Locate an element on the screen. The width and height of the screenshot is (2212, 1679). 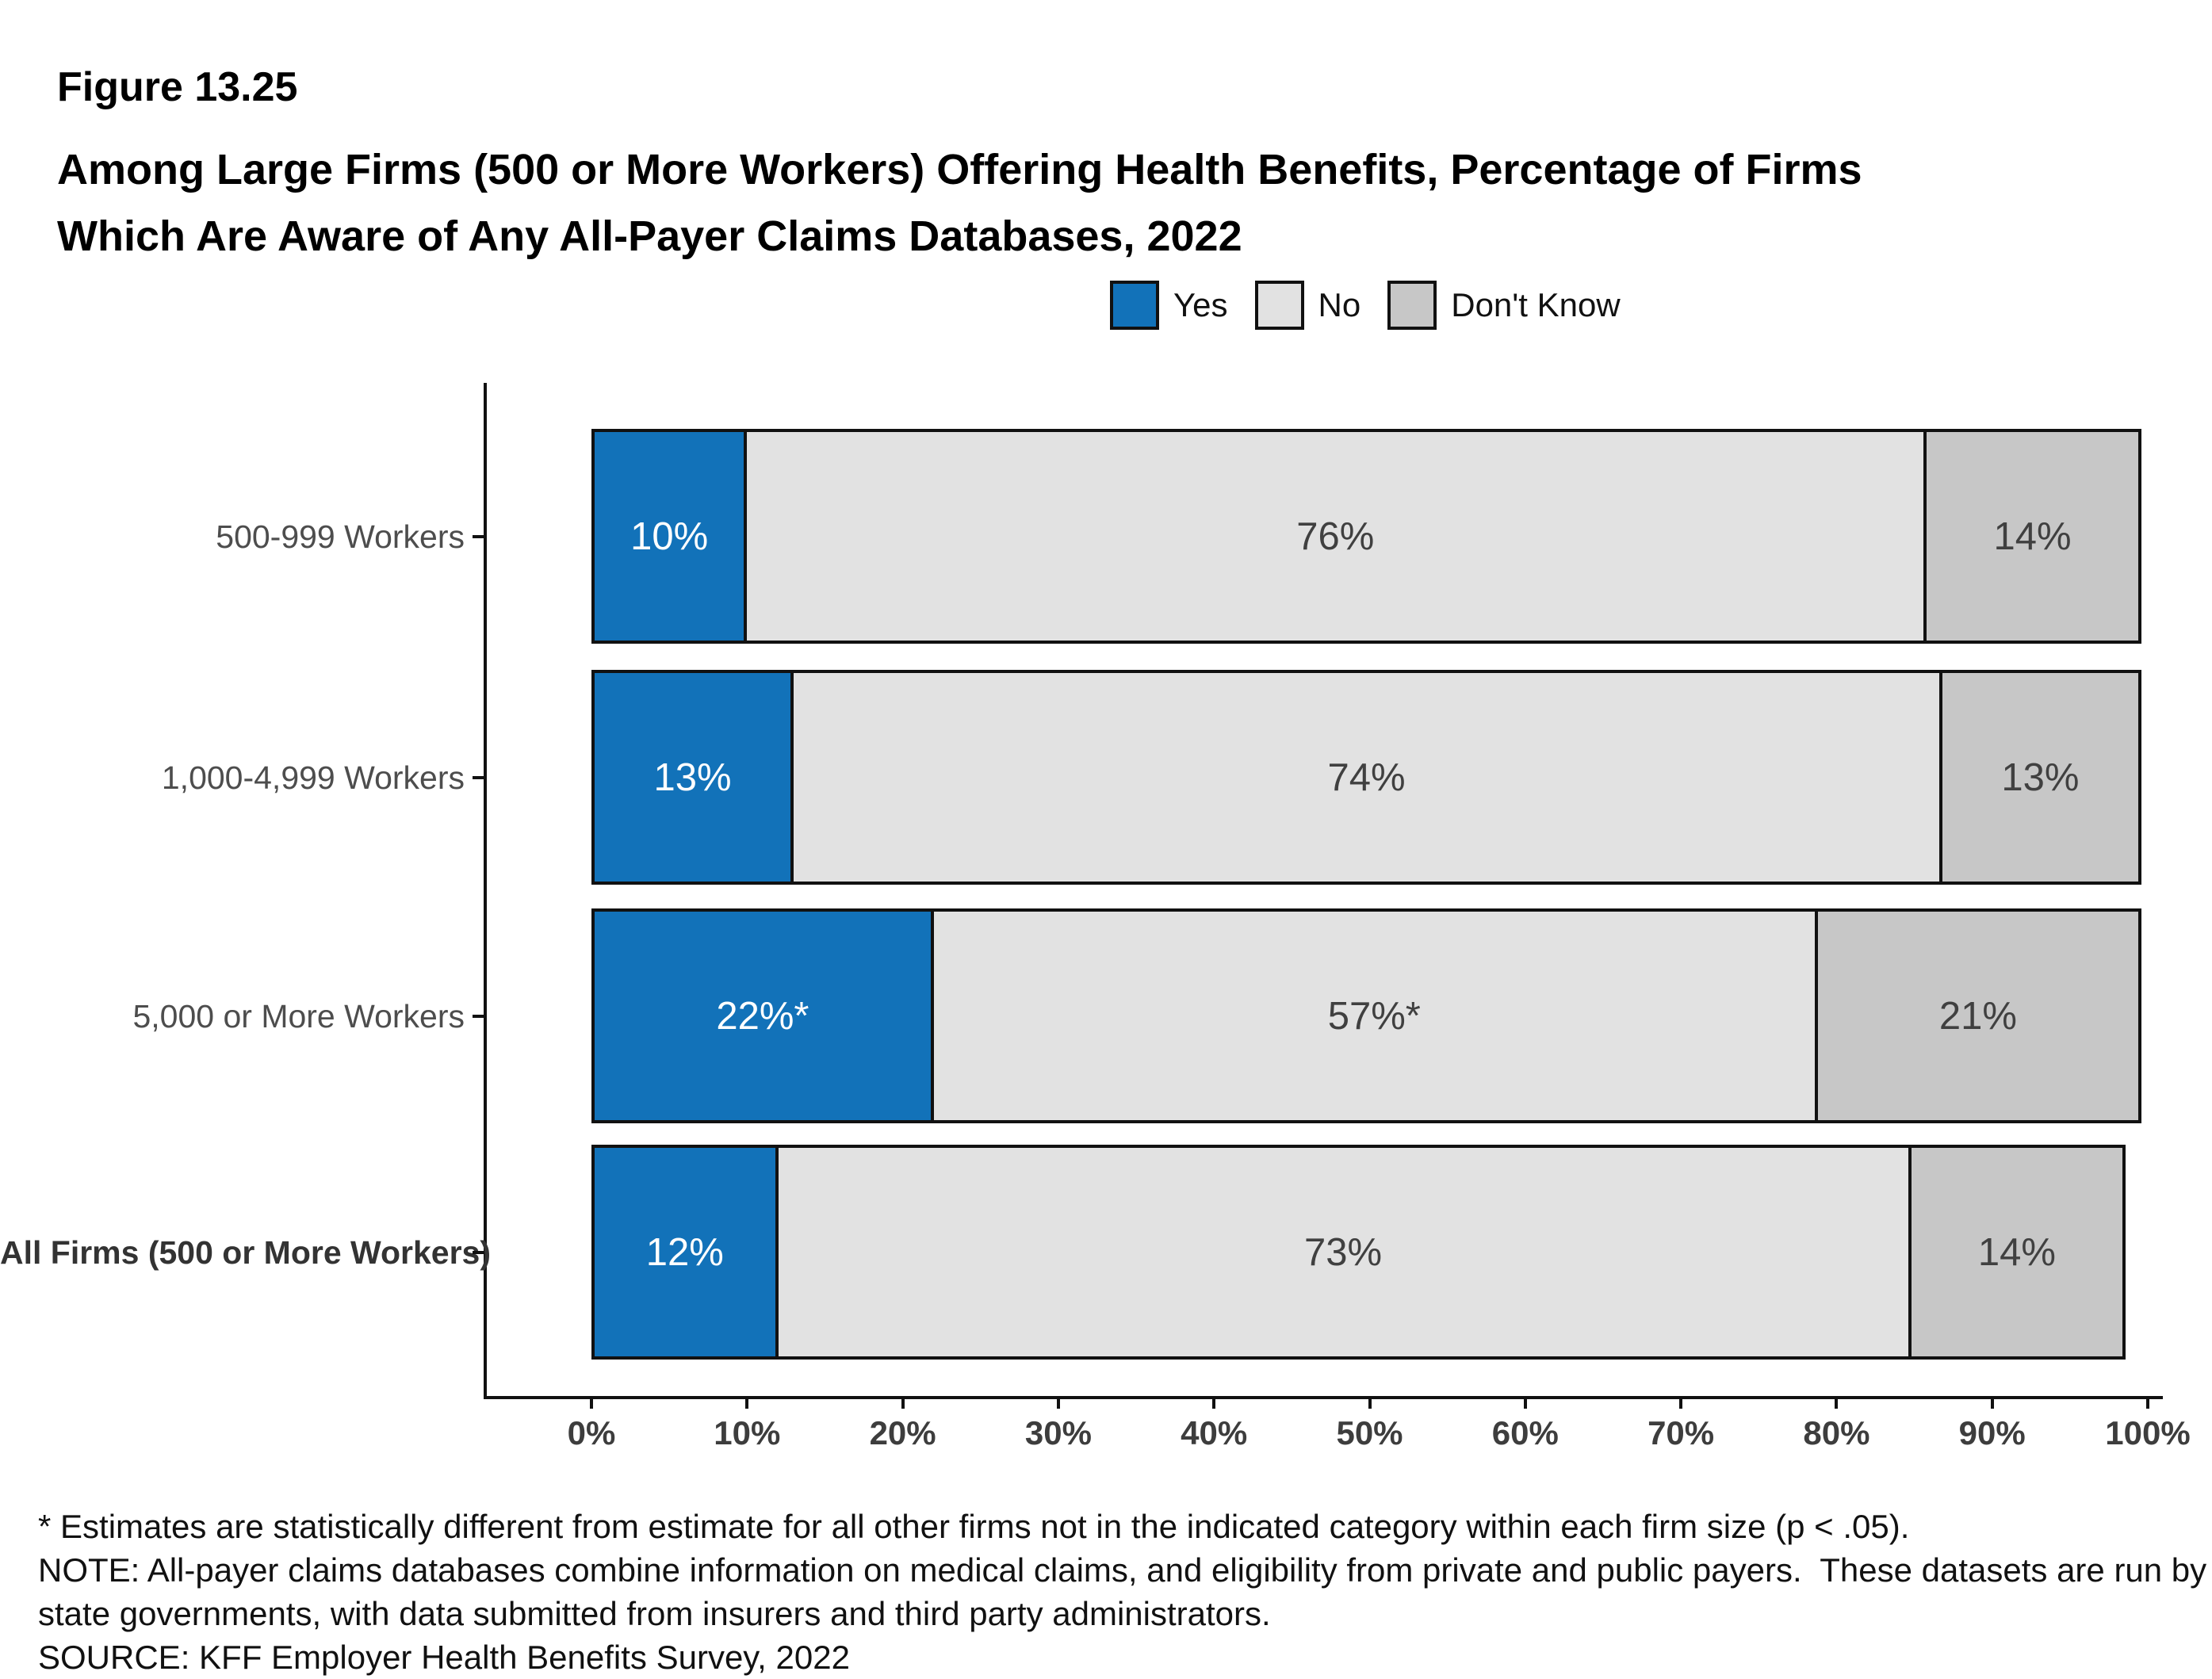
bar-segment-label: 73% is located at coordinates (1343, 1252).